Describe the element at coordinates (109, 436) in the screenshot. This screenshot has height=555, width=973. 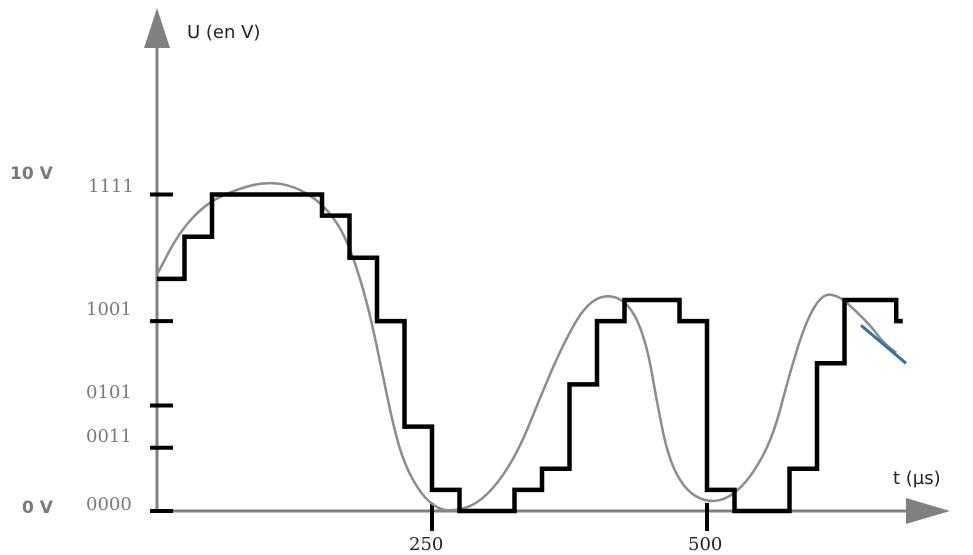
I see `y-code-label: 0011` at that location.